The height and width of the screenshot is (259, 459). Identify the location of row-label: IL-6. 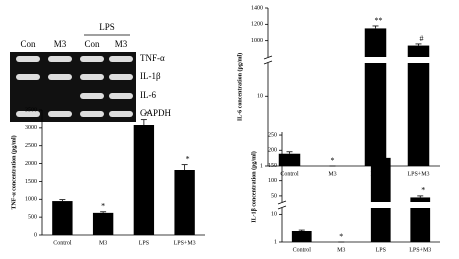
(148, 95).